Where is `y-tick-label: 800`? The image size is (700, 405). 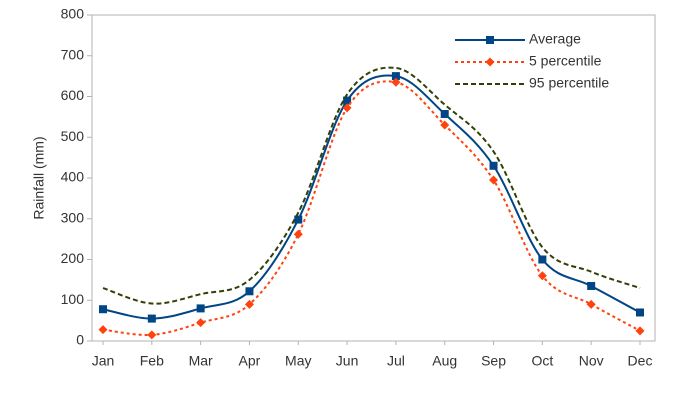 y-tick-label: 800 is located at coordinates (73, 14).